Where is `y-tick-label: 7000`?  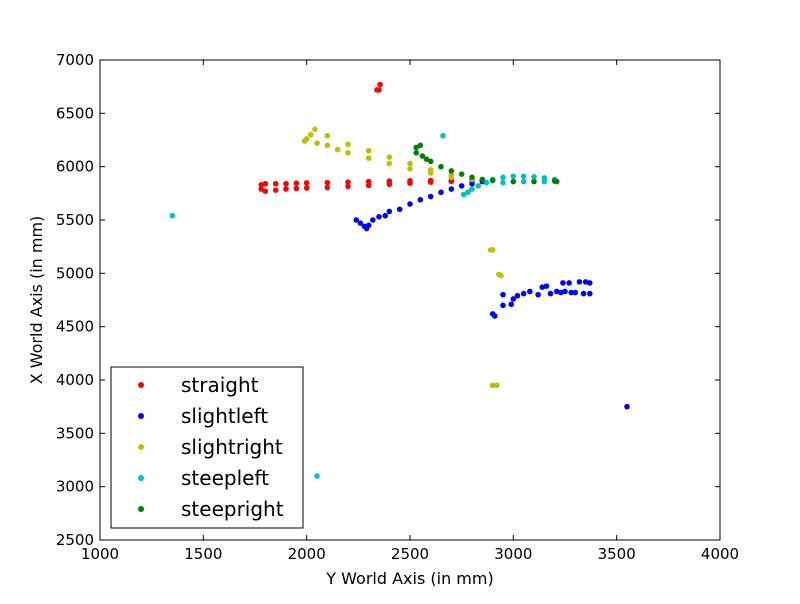
y-tick-label: 7000 is located at coordinates (75, 60).